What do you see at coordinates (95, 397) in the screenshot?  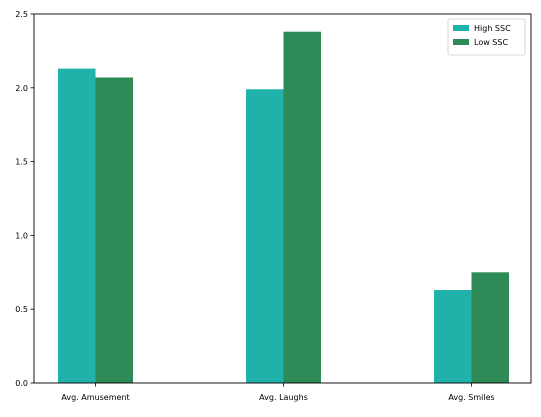 I see `x-tick-label-0: Avg. Amusement` at bounding box center [95, 397].